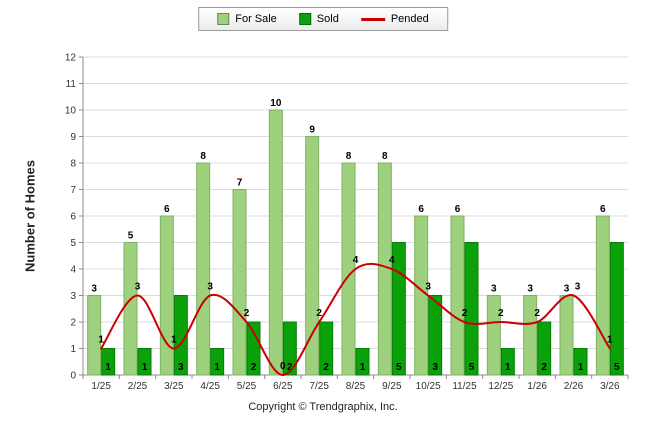 Image resolution: width=646 pixels, height=434 pixels. What do you see at coordinates (73, 349) in the screenshot?
I see `y-tick-label: 1` at bounding box center [73, 349].